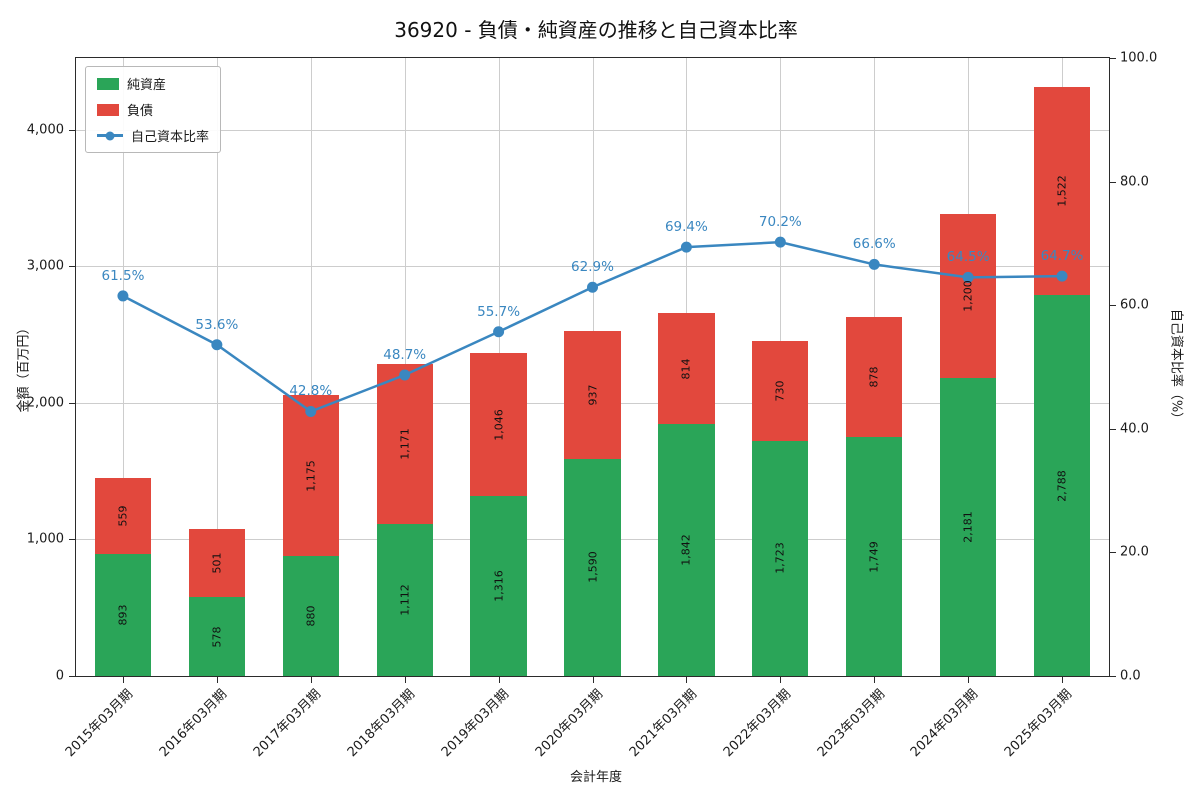 The height and width of the screenshot is (800, 1200). What do you see at coordinates (140, 111) in the screenshot?
I see `legend-label-liabilities: 負債` at bounding box center [140, 111].